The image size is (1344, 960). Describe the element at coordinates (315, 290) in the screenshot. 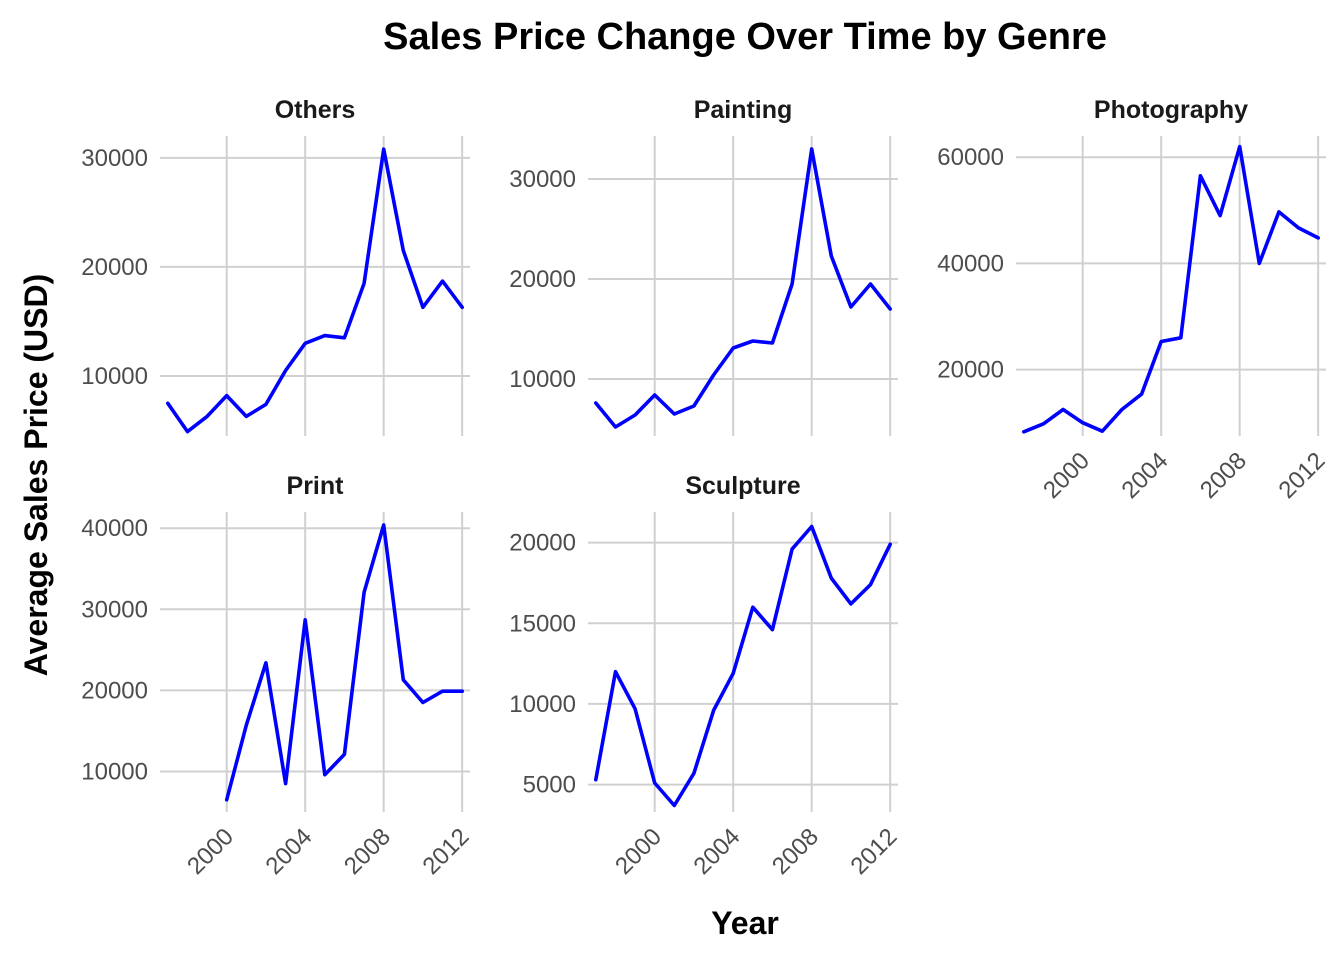

I see `series-line-others` at that location.